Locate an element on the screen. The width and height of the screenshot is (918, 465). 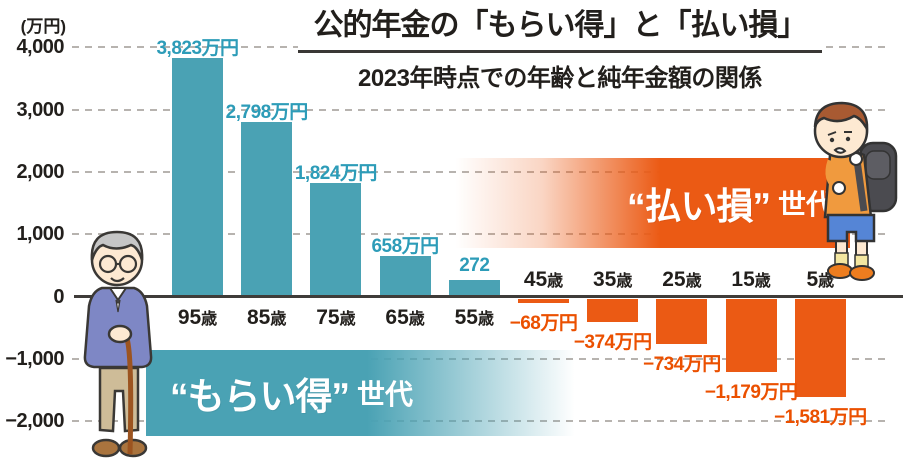
age-label: 55歳 is located at coordinates (474, 317).